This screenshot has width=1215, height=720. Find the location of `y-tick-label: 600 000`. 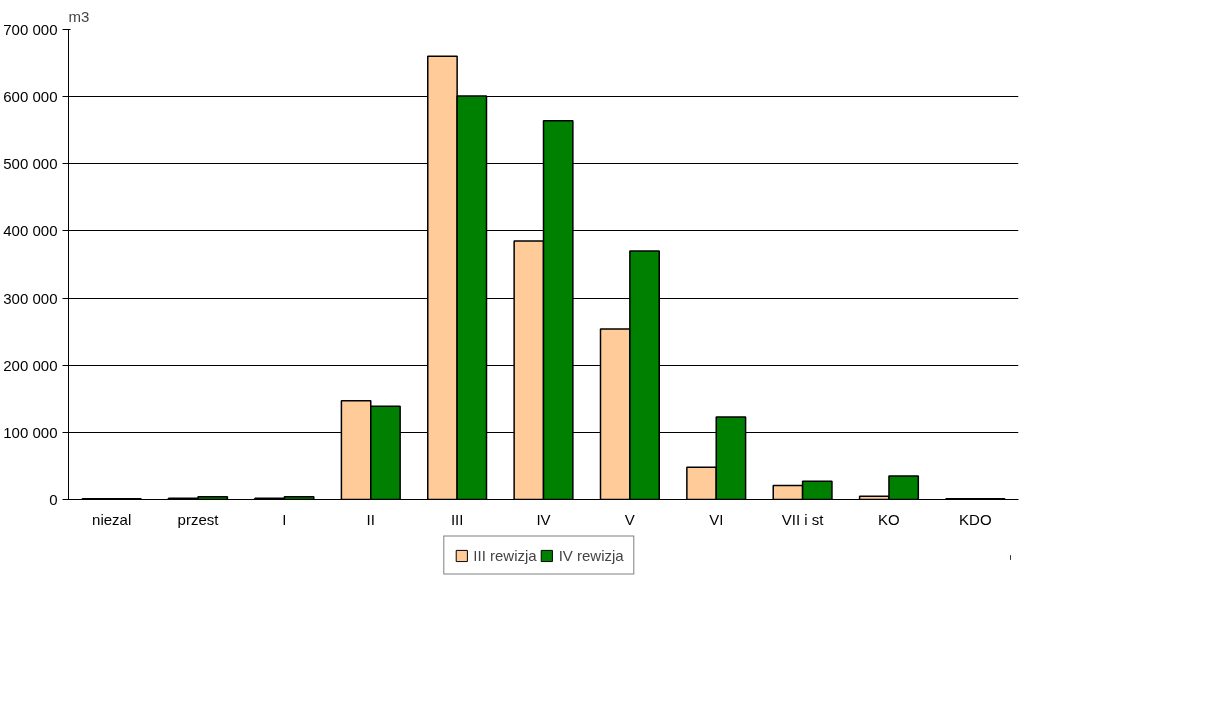

y-tick-label: 600 000 is located at coordinates (30, 97).